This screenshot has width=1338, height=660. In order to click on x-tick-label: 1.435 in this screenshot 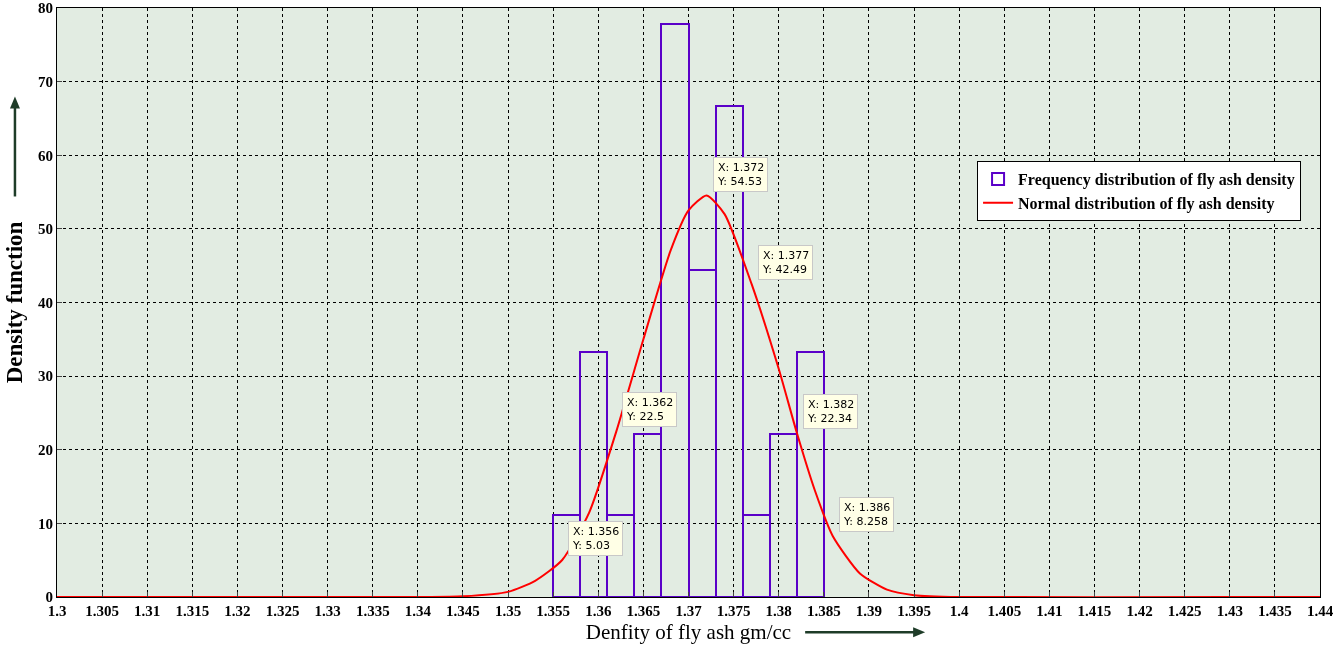, I will do `click(1275, 611)`.